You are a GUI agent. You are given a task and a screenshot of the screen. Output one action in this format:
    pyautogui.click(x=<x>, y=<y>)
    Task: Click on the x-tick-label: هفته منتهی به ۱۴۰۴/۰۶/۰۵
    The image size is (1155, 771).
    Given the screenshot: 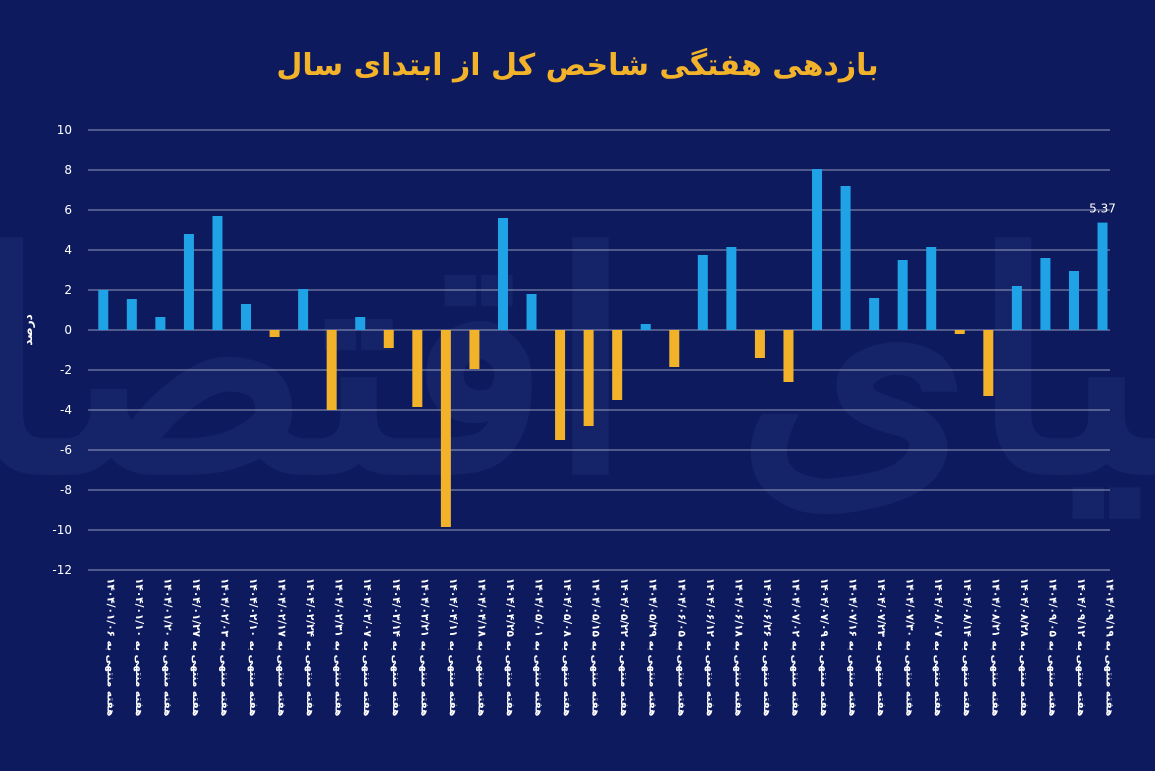 What is the action you would take?
    pyautogui.click(x=681, y=647)
    